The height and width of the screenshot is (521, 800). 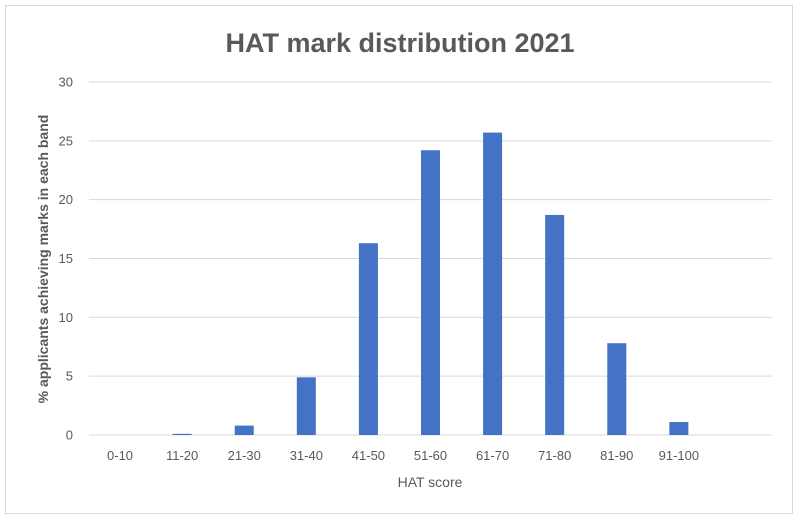 What do you see at coordinates (430, 455) in the screenshot?
I see `x-tick-label: 51-60` at bounding box center [430, 455].